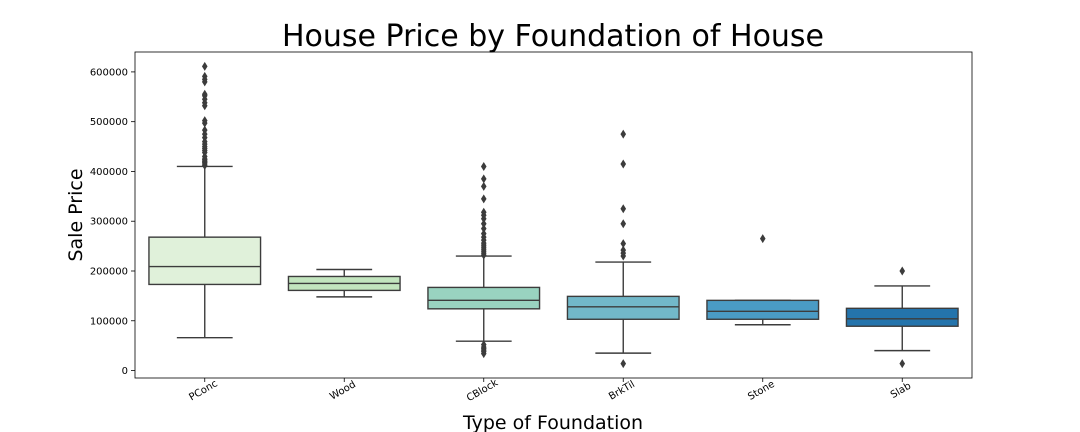 The height and width of the screenshot is (432, 1080). Describe the element at coordinates (205, 200) in the screenshot. I see `box-pconc` at that location.